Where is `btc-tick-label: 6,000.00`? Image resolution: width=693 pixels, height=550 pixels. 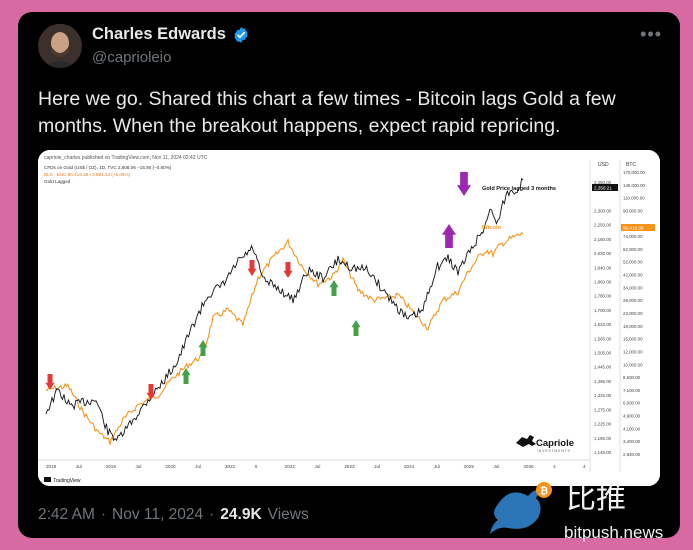
btc-tick-label: 6,000.00 is located at coordinates (632, 403).